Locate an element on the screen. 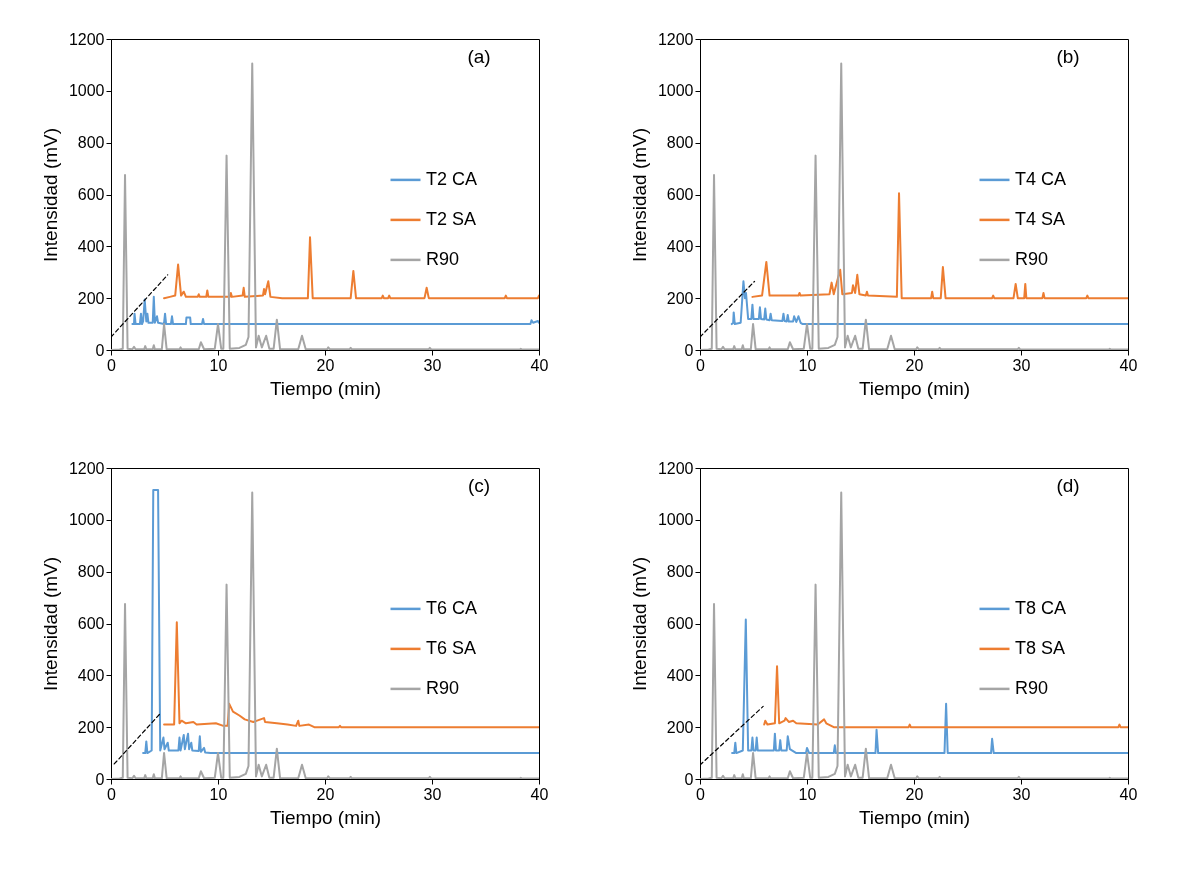  legend-label: T2 SA is located at coordinates (451, 218).